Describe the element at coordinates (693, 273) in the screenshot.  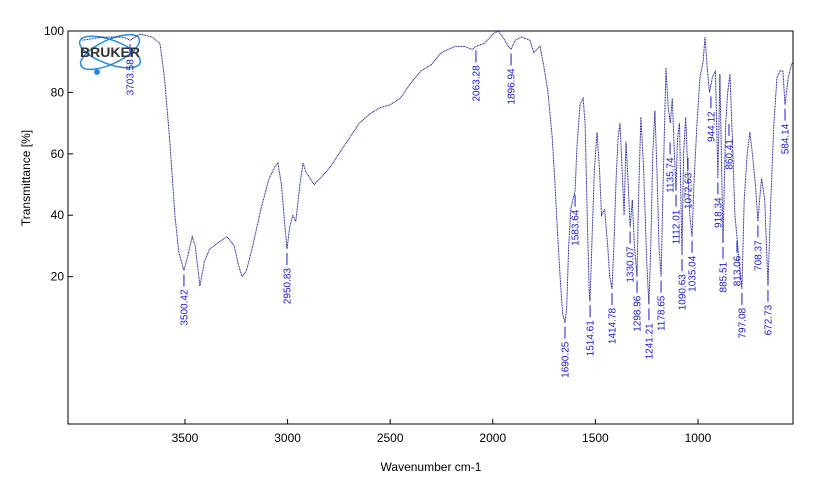
I see `peak-label: 1035.04` at that location.